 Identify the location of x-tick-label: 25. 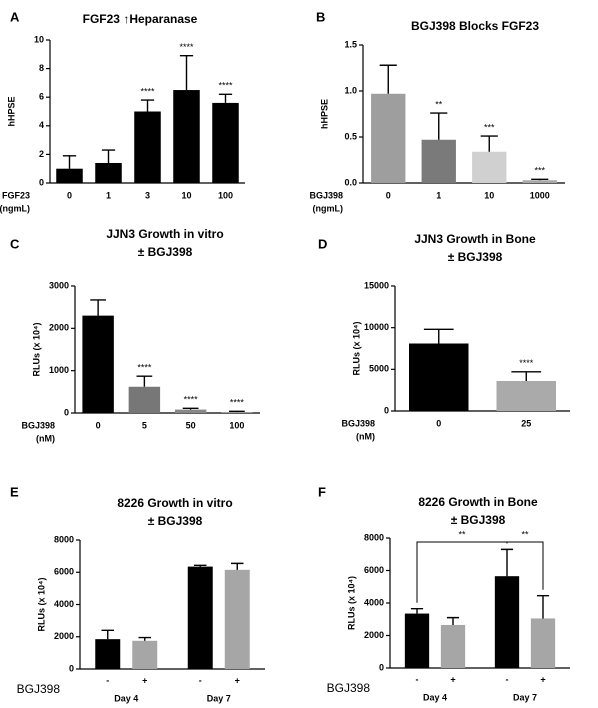
(526, 423).